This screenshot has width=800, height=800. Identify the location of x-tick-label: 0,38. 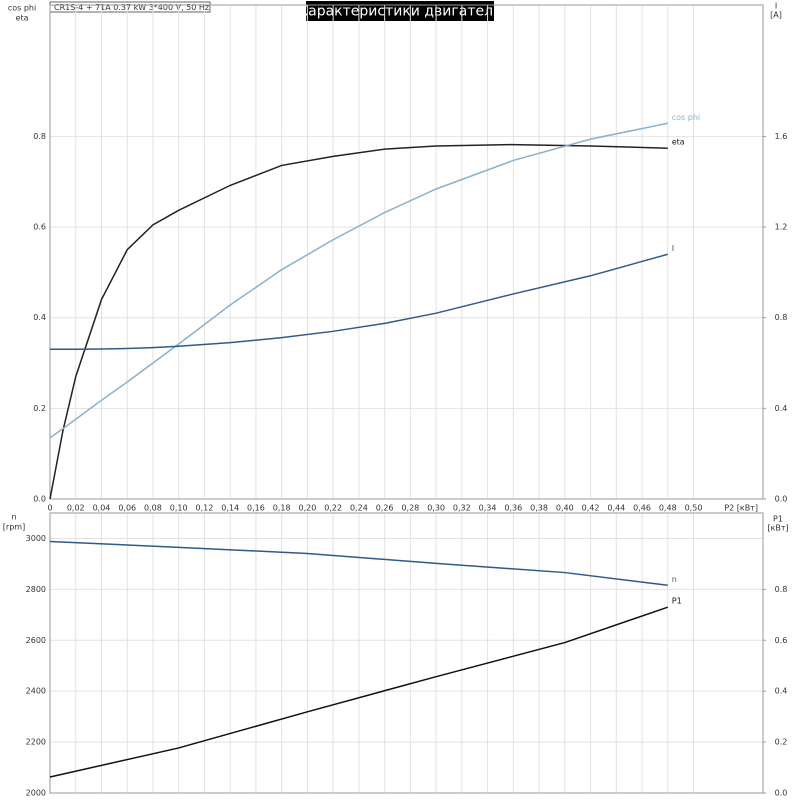
(539, 508).